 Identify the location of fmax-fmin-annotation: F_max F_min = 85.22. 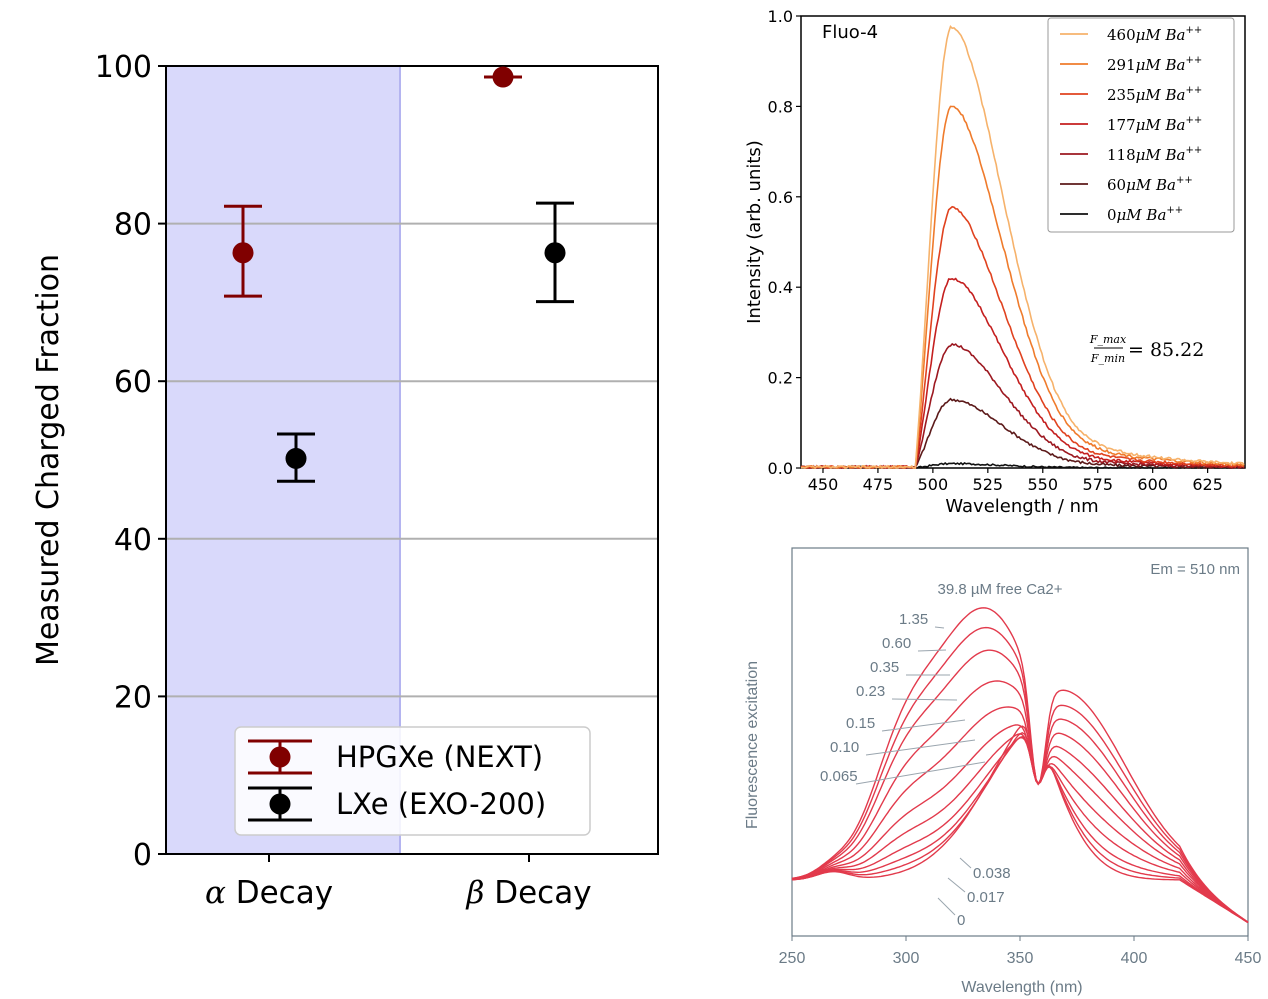
(1147, 349).